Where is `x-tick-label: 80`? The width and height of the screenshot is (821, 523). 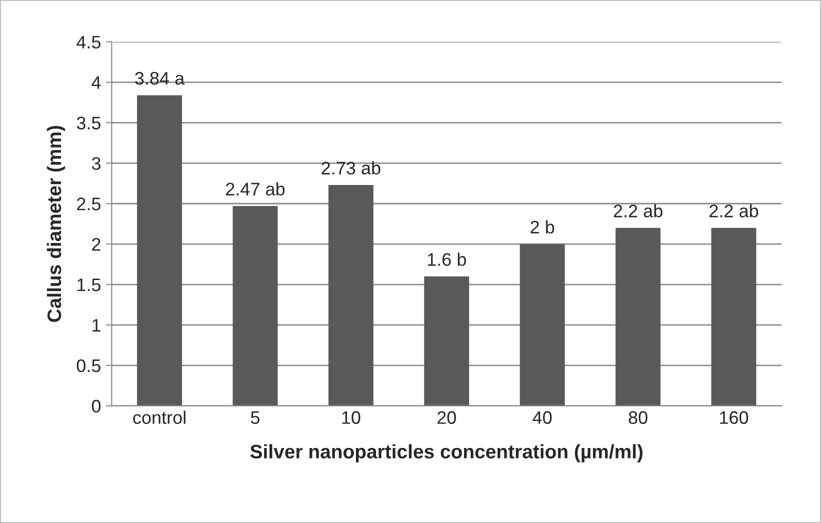
x-tick-label: 80 is located at coordinates (638, 417).